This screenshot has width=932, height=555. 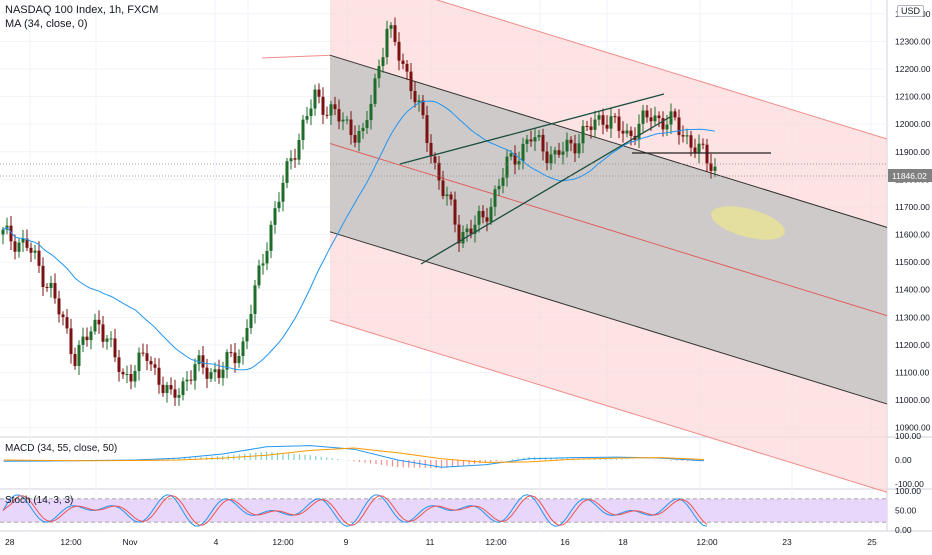 What do you see at coordinates (532, 129) in the screenshot?
I see `wedge-upper-line` at bounding box center [532, 129].